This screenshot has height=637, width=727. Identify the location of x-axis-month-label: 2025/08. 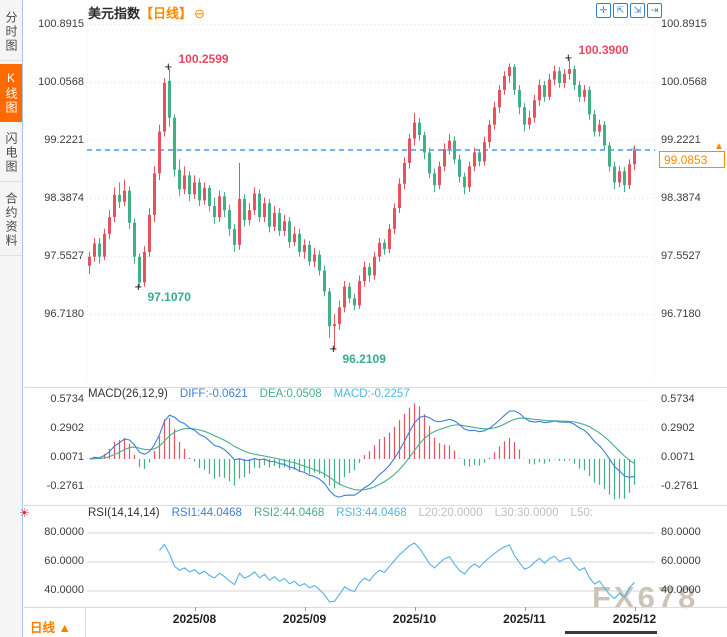
(194, 619).